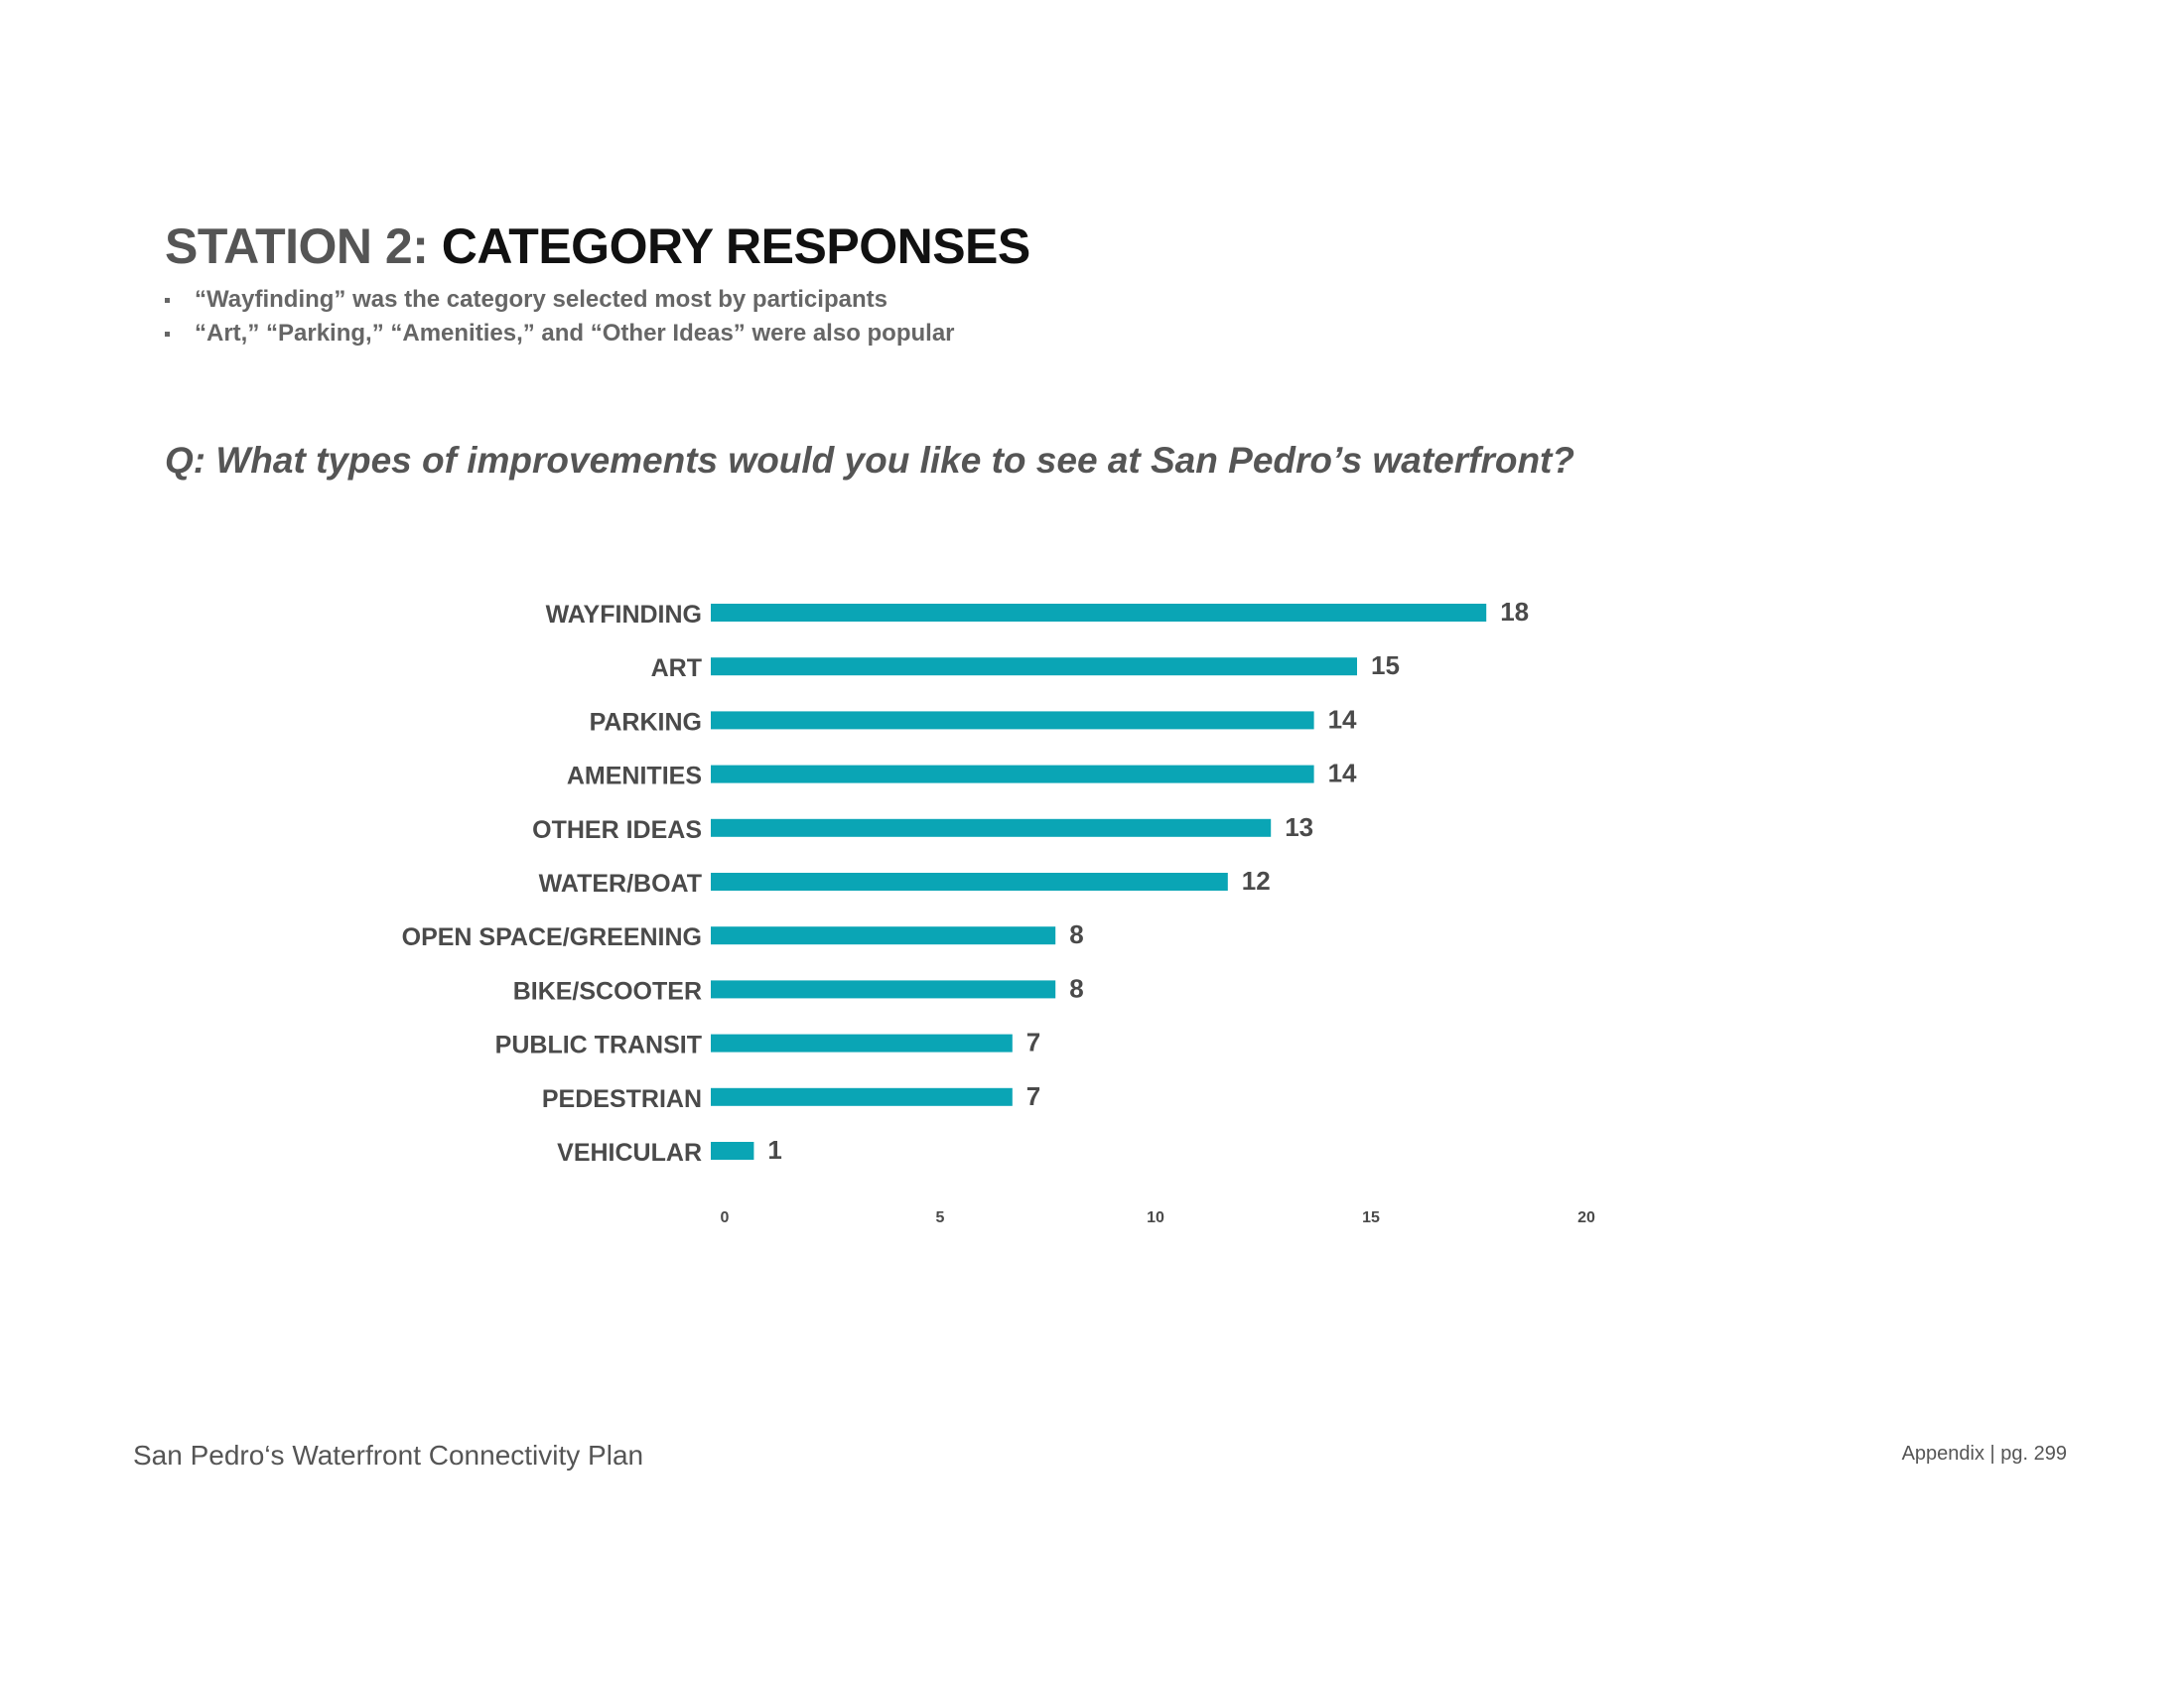  Describe the element at coordinates (598, 1045) in the screenshot. I see `category-label: PUBLIC TRANSIT` at that location.